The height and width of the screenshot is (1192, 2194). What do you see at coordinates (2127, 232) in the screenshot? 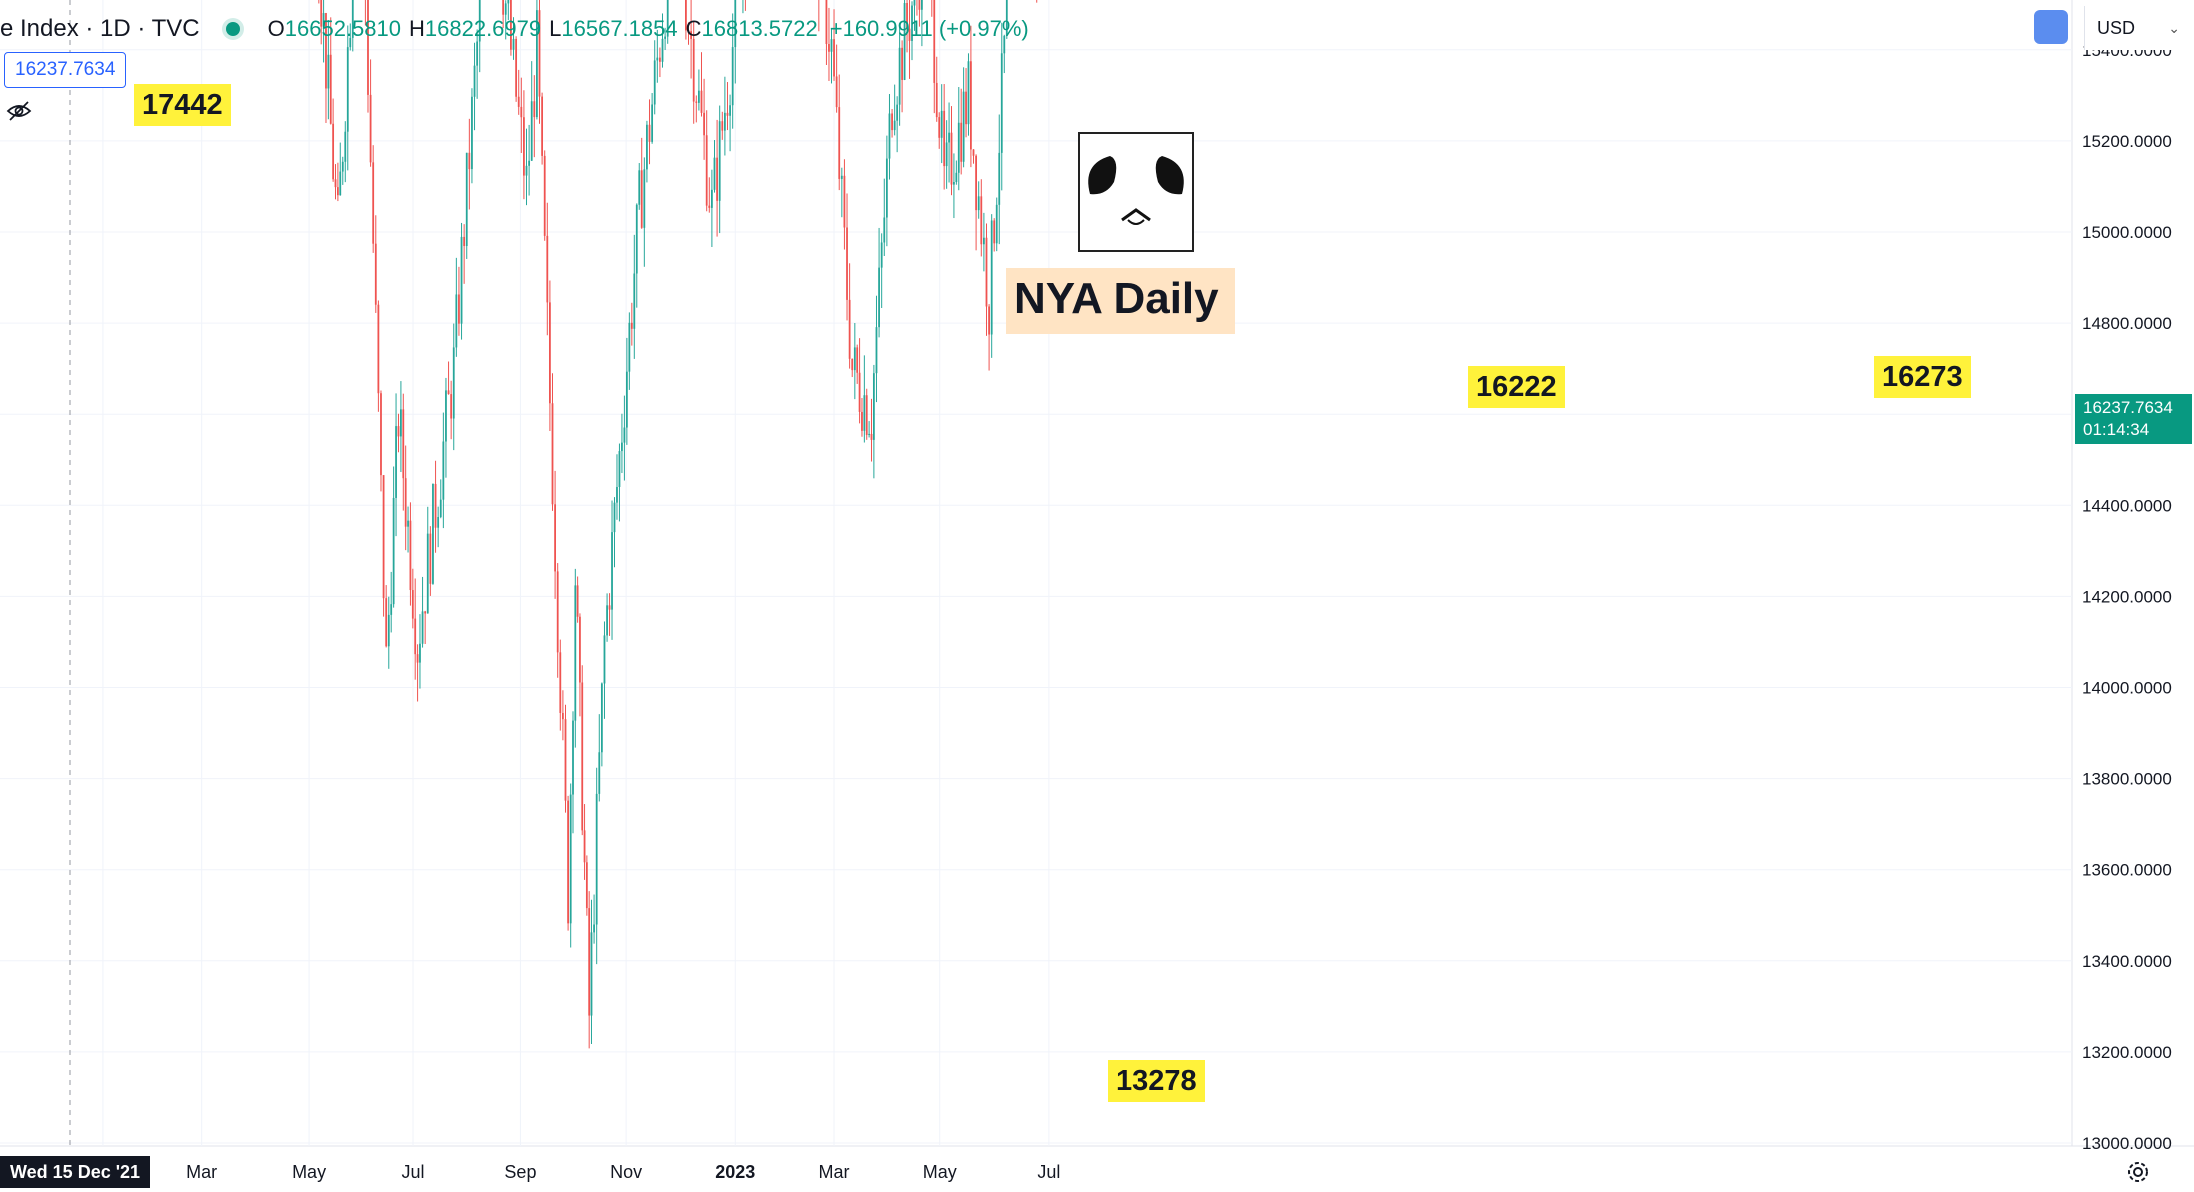
I see `y-tick-label: 15000.0000` at bounding box center [2127, 232].